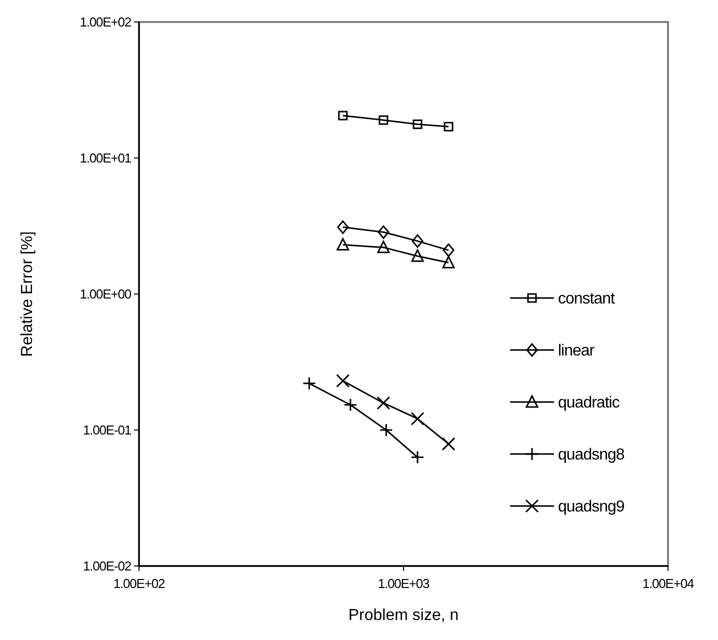 Image resolution: width=718 pixels, height=640 pixels. I want to click on y-axis-title: Relative Error [%], so click(27, 294).